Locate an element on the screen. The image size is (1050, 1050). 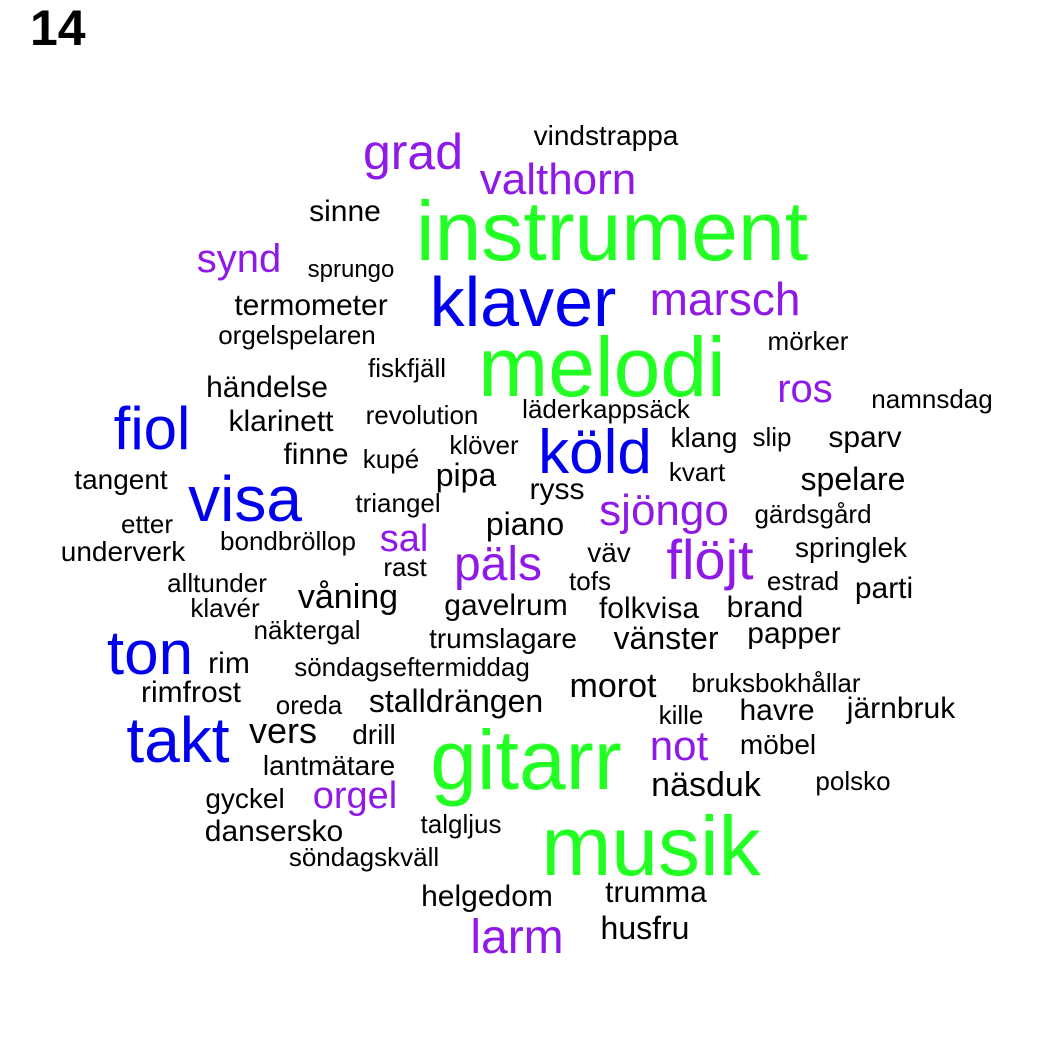
word-folkvisa: folkvisa is located at coordinates (649, 608).